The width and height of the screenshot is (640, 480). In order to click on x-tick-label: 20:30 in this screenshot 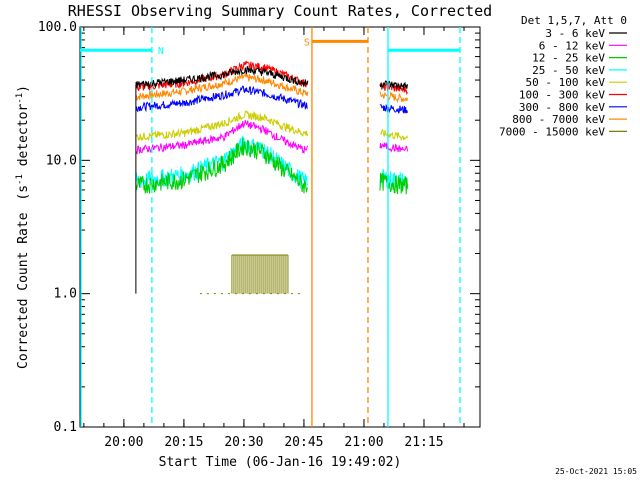, I will do `click(243, 442)`.